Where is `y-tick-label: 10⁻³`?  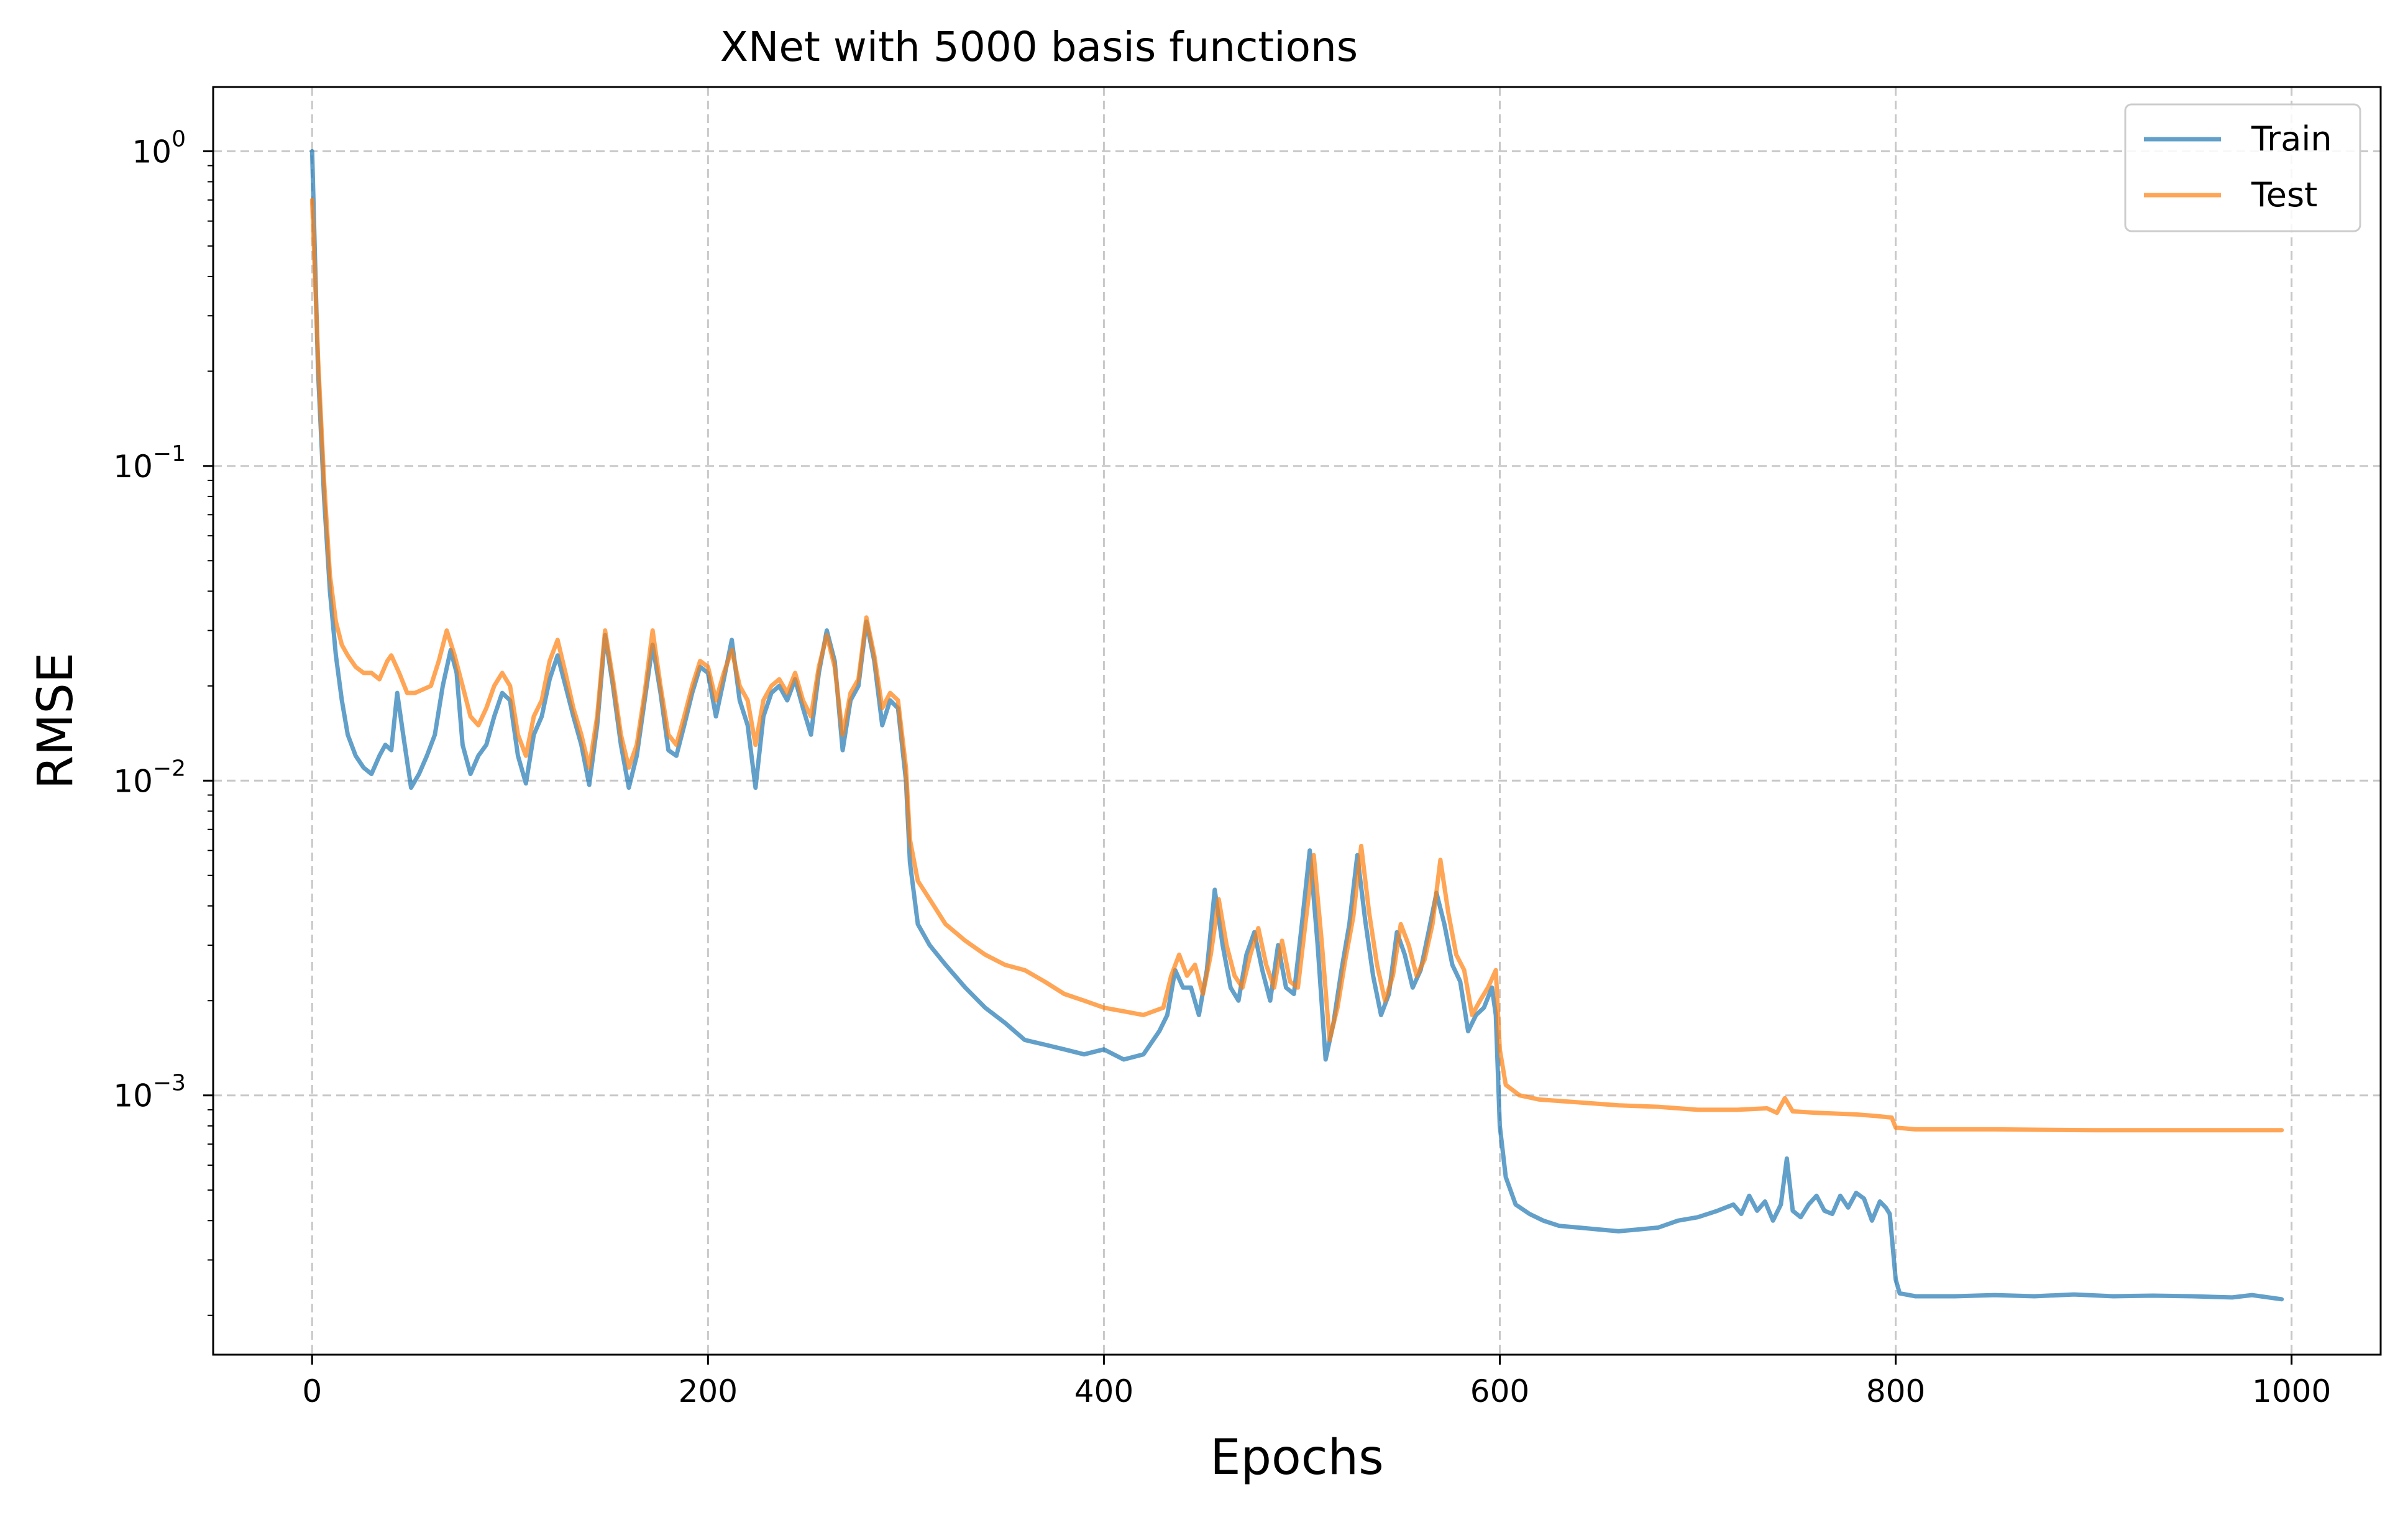
y-tick-label: 10⁻³ is located at coordinates (149, 1092).